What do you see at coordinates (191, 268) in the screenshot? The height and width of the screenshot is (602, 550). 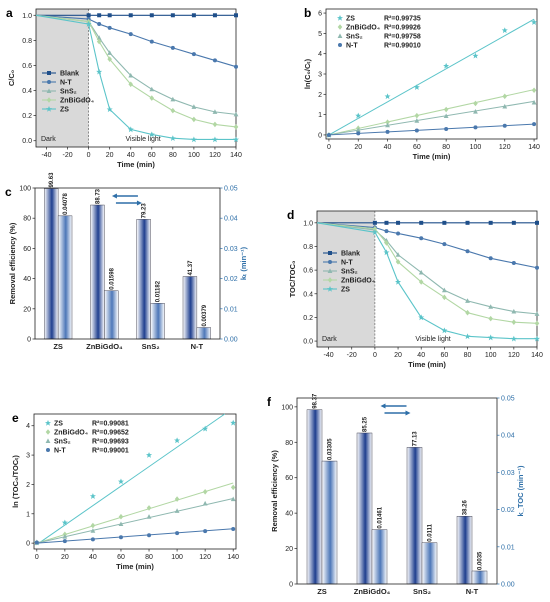 I see `removal-value-label: 41.37` at bounding box center [191, 268].